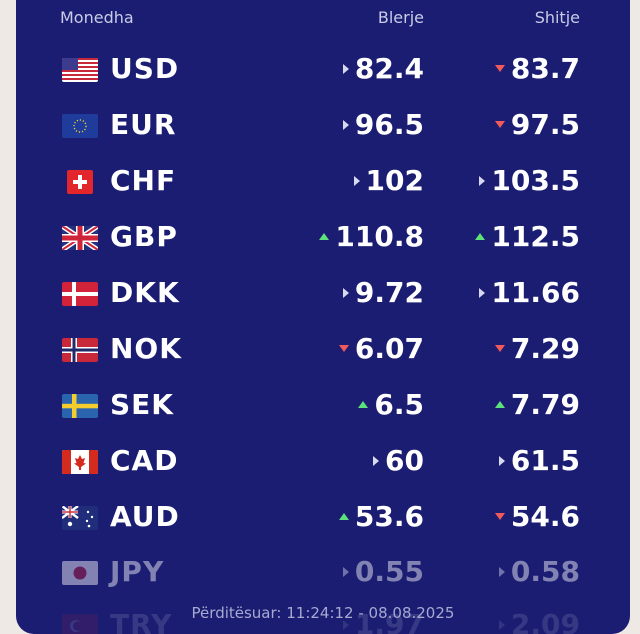 The height and width of the screenshot is (634, 640). Describe the element at coordinates (142, 404) in the screenshot. I see `currency-code: SEK` at that location.